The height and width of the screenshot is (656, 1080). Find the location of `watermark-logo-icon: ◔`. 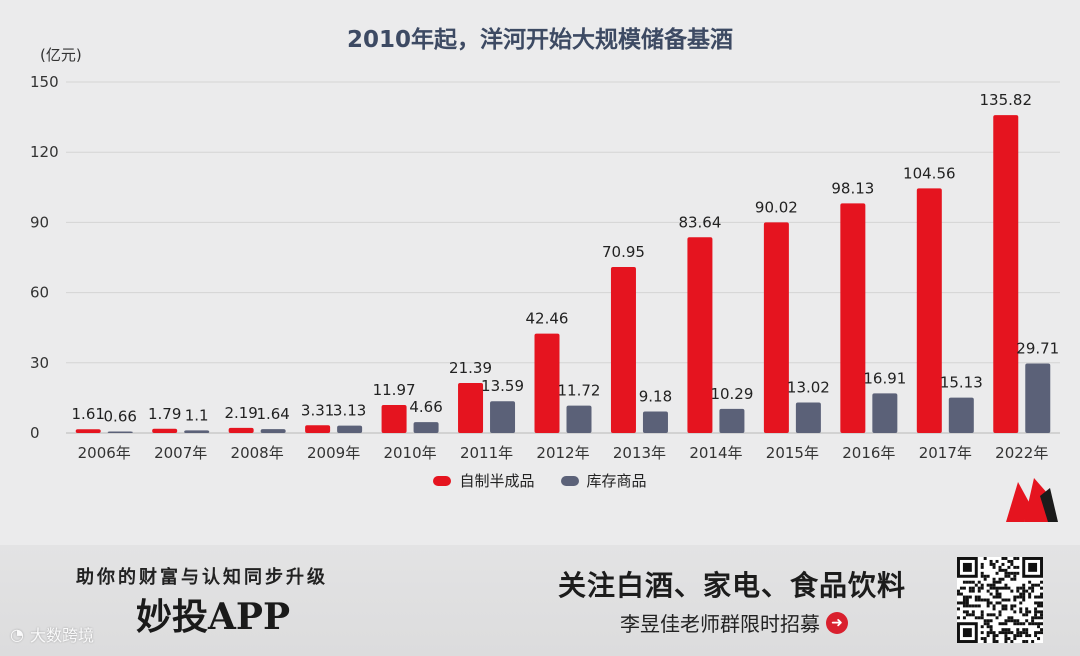

watermark-logo-icon: ◔ is located at coordinates (17, 634).